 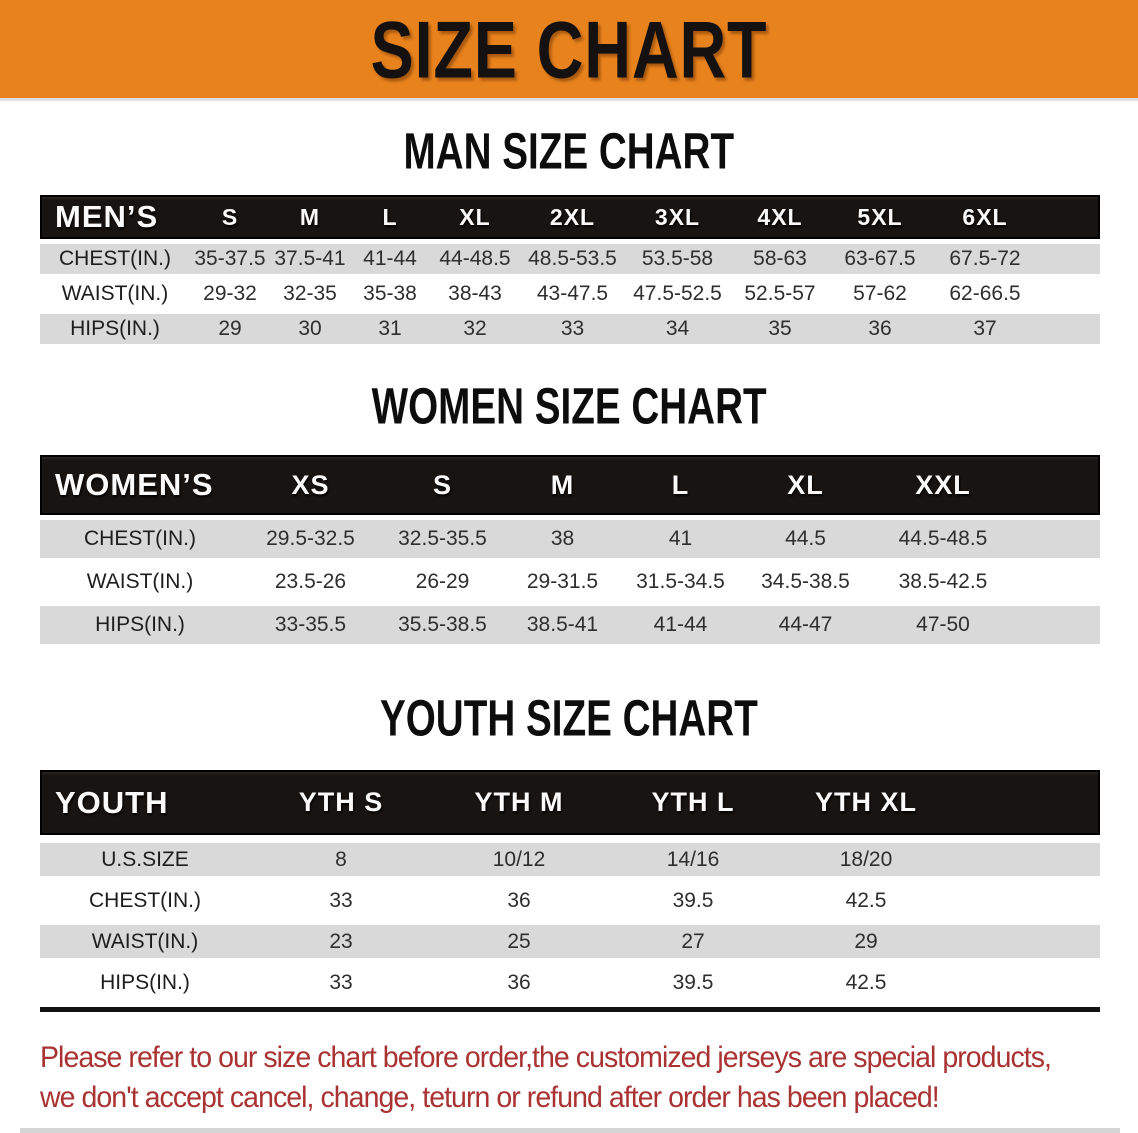 What do you see at coordinates (390, 293) in the screenshot?
I see `value-cell: 35-38` at bounding box center [390, 293].